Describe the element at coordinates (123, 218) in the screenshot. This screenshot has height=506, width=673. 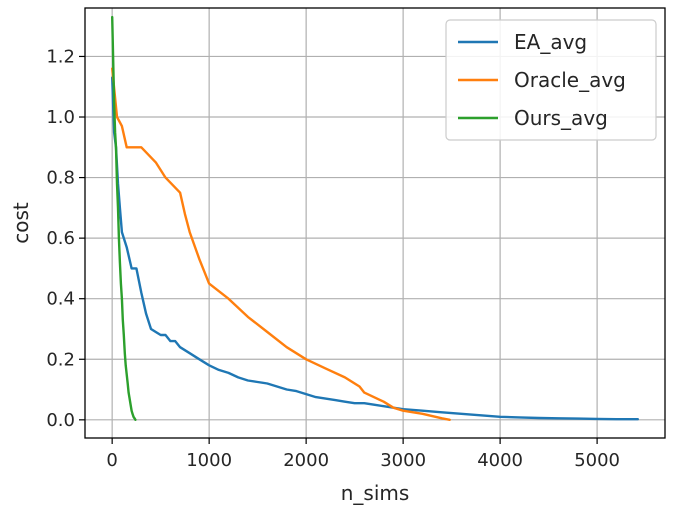
I see `series-line-ours-avg` at that location.